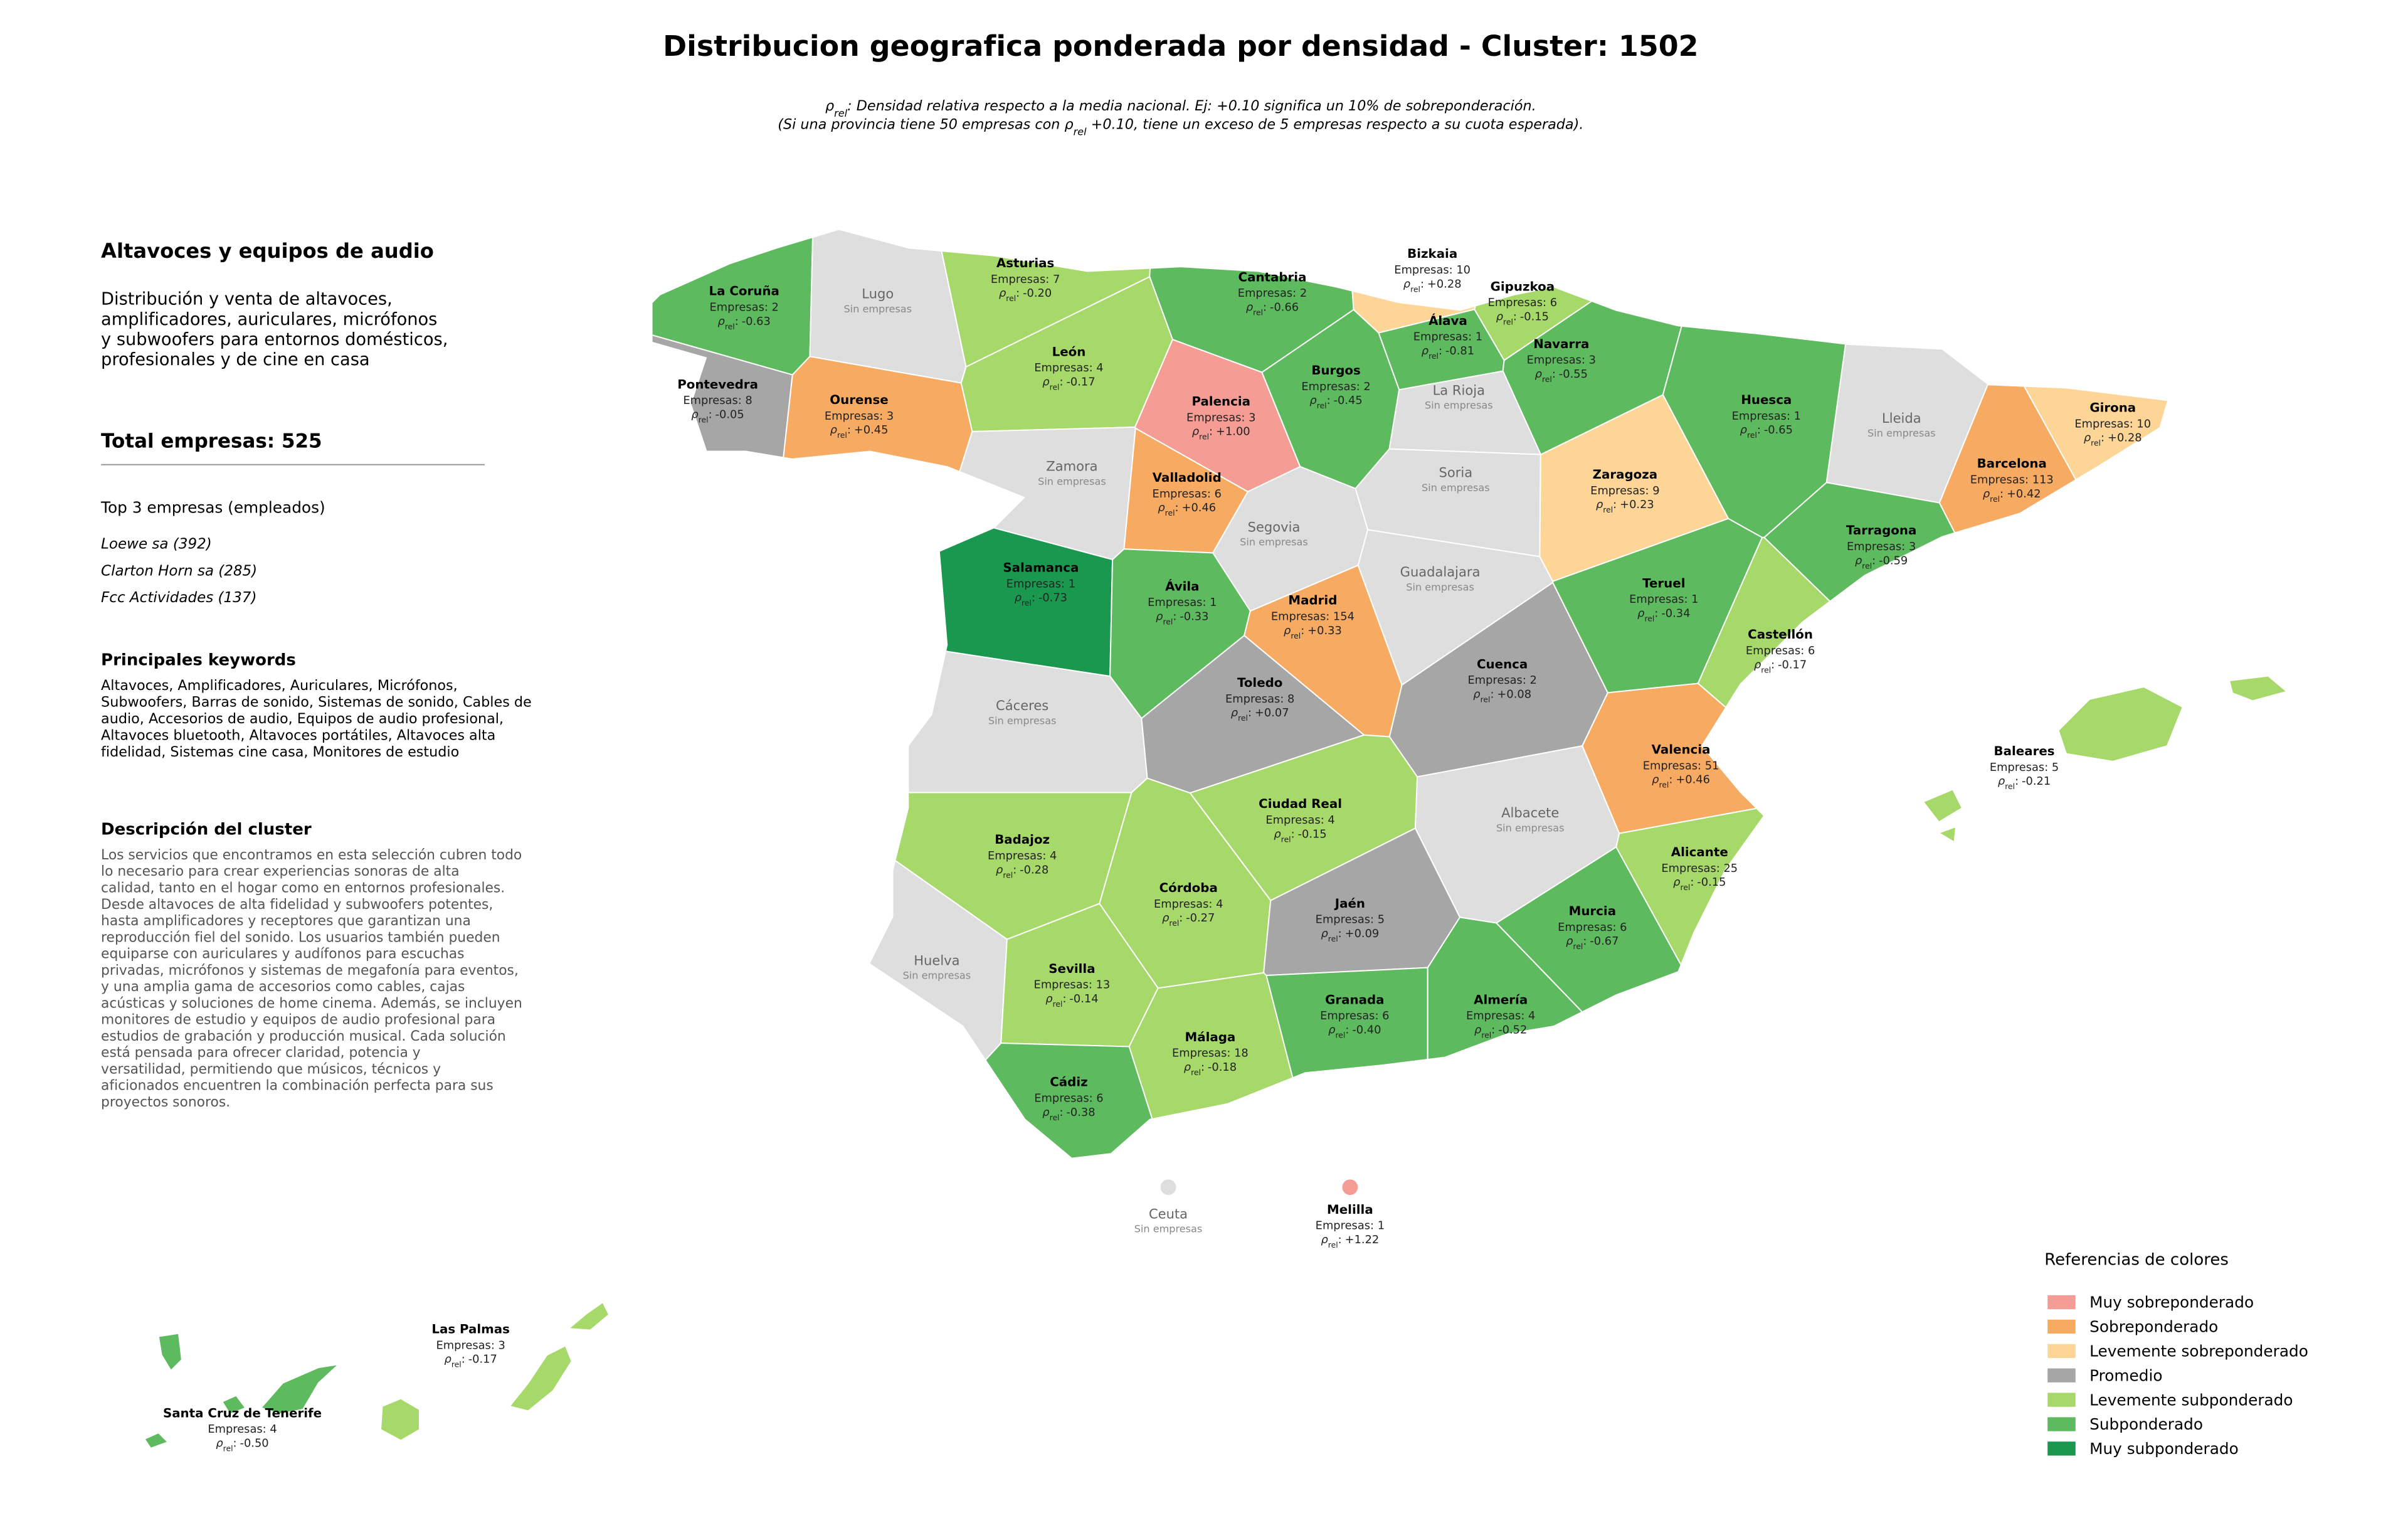 The width and height of the screenshot is (2408, 1528). I want to click on province-rho: ρrel: -0.18, so click(1210, 1069).